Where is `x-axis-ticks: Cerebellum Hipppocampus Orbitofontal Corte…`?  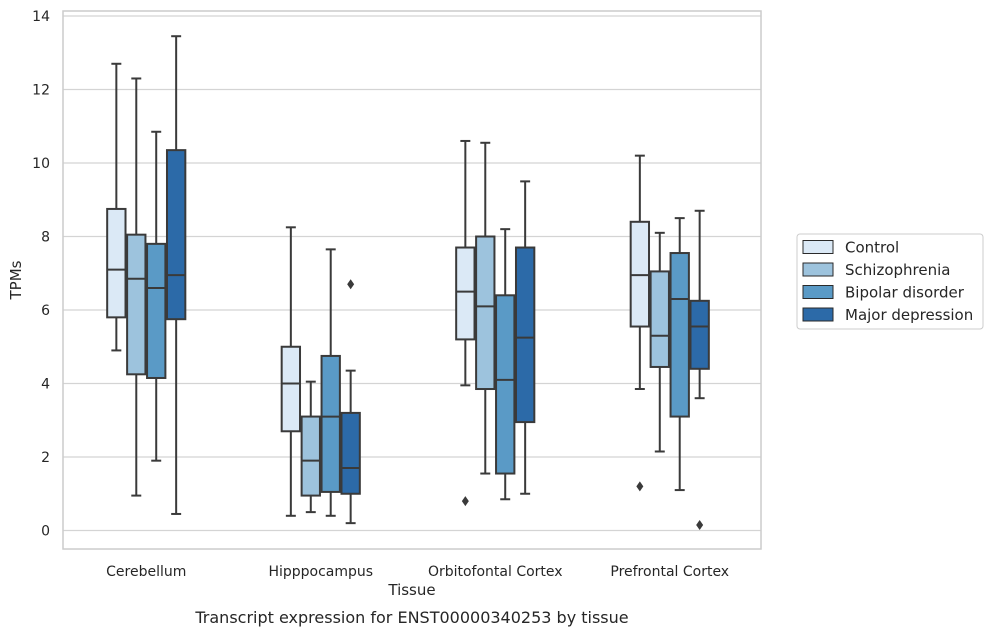
x-axis-ticks: Cerebellum Hipppocampus Orbitofontal Corte… is located at coordinates (417, 572).